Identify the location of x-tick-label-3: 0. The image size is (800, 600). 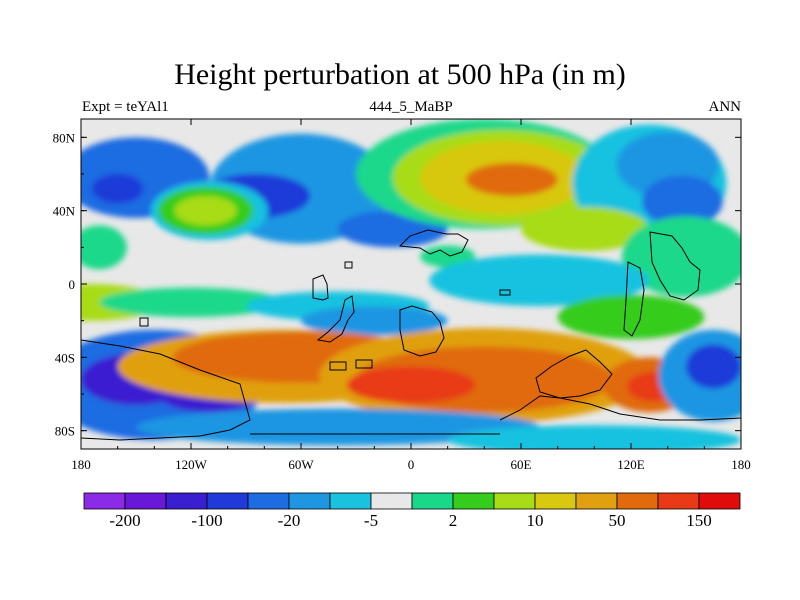
(411, 464).